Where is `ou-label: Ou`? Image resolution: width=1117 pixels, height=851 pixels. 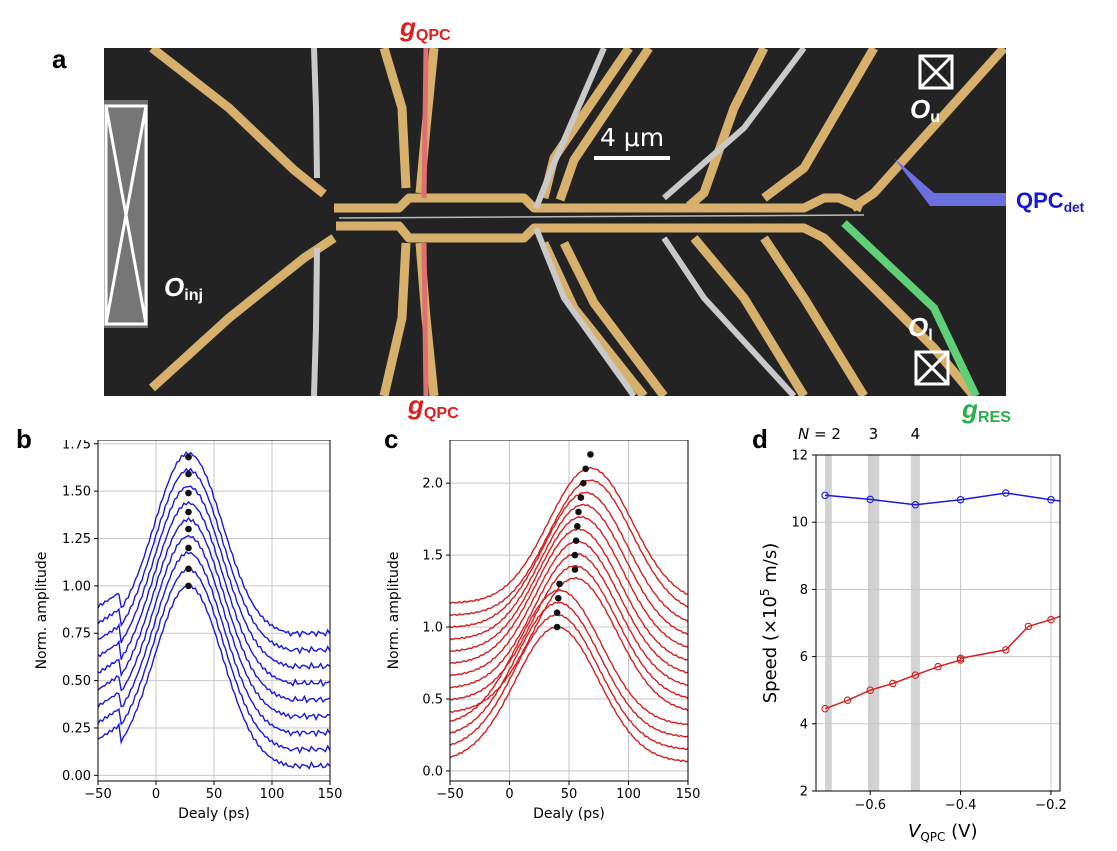
ou-label: Ou is located at coordinates (925, 110).